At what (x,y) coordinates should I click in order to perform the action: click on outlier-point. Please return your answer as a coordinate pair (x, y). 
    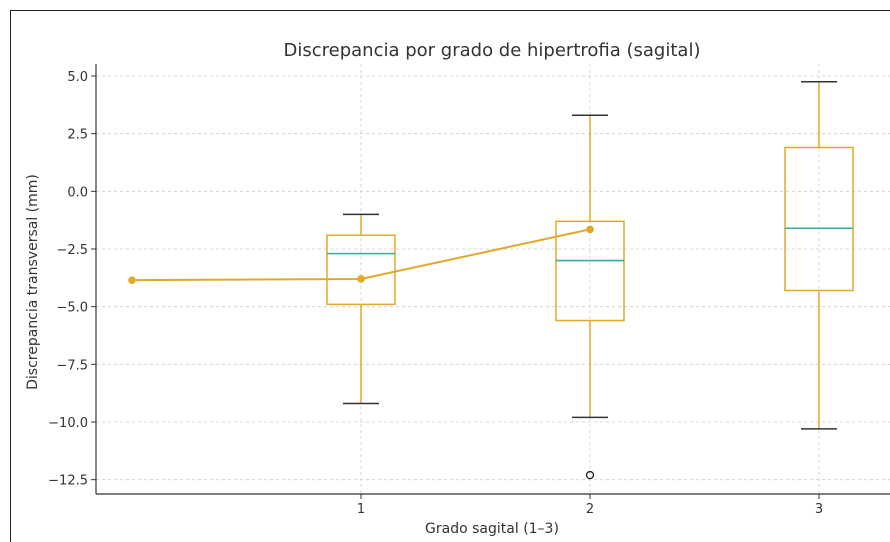
    Looking at the image, I should click on (590, 475).